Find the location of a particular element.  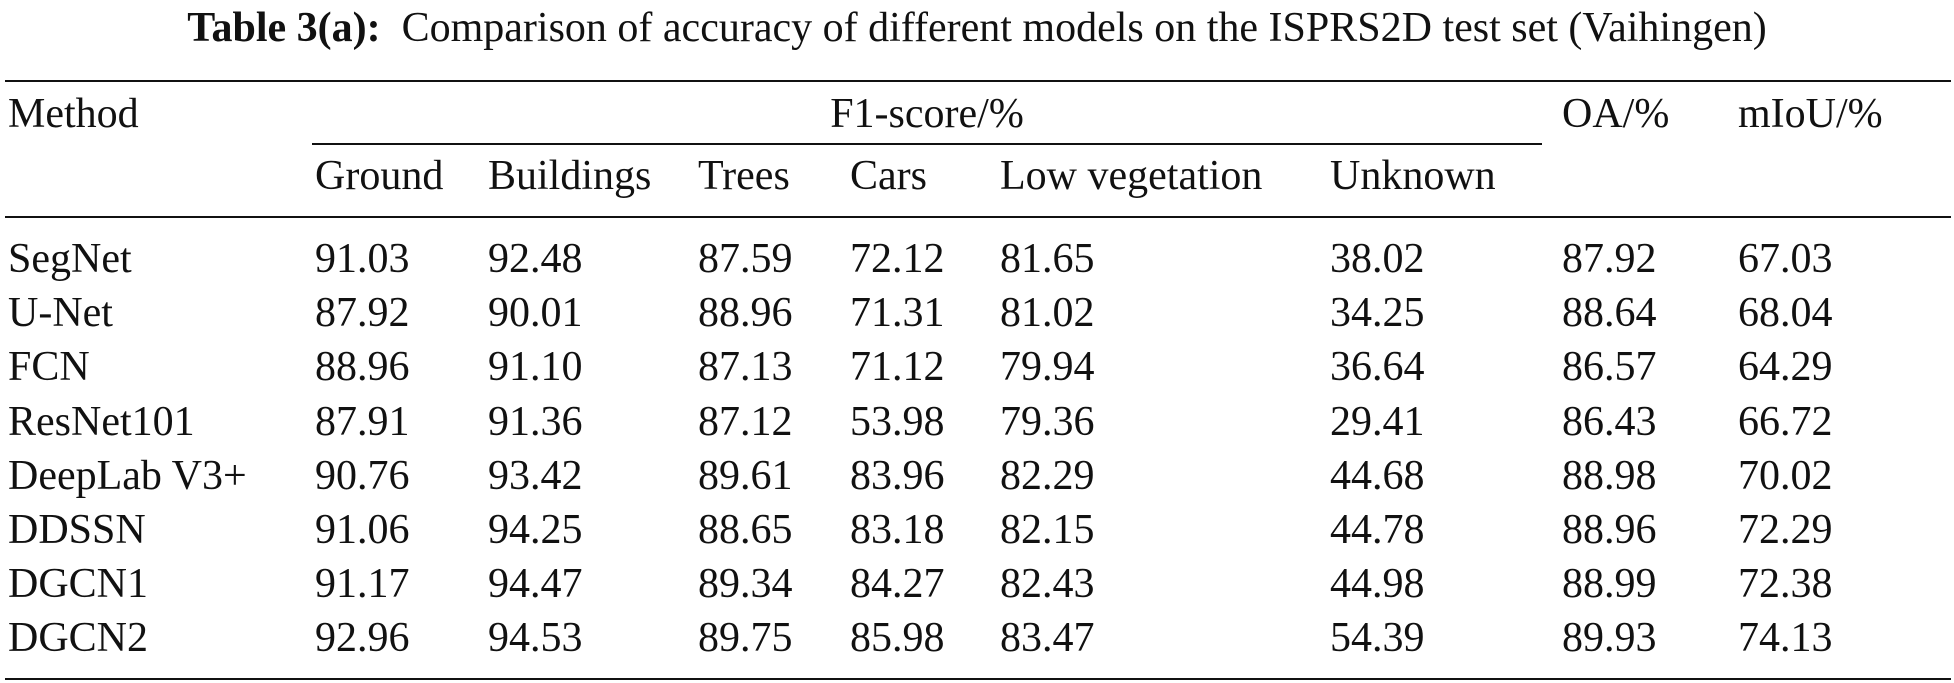

value-cell: 89.93 is located at coordinates (1609, 638).